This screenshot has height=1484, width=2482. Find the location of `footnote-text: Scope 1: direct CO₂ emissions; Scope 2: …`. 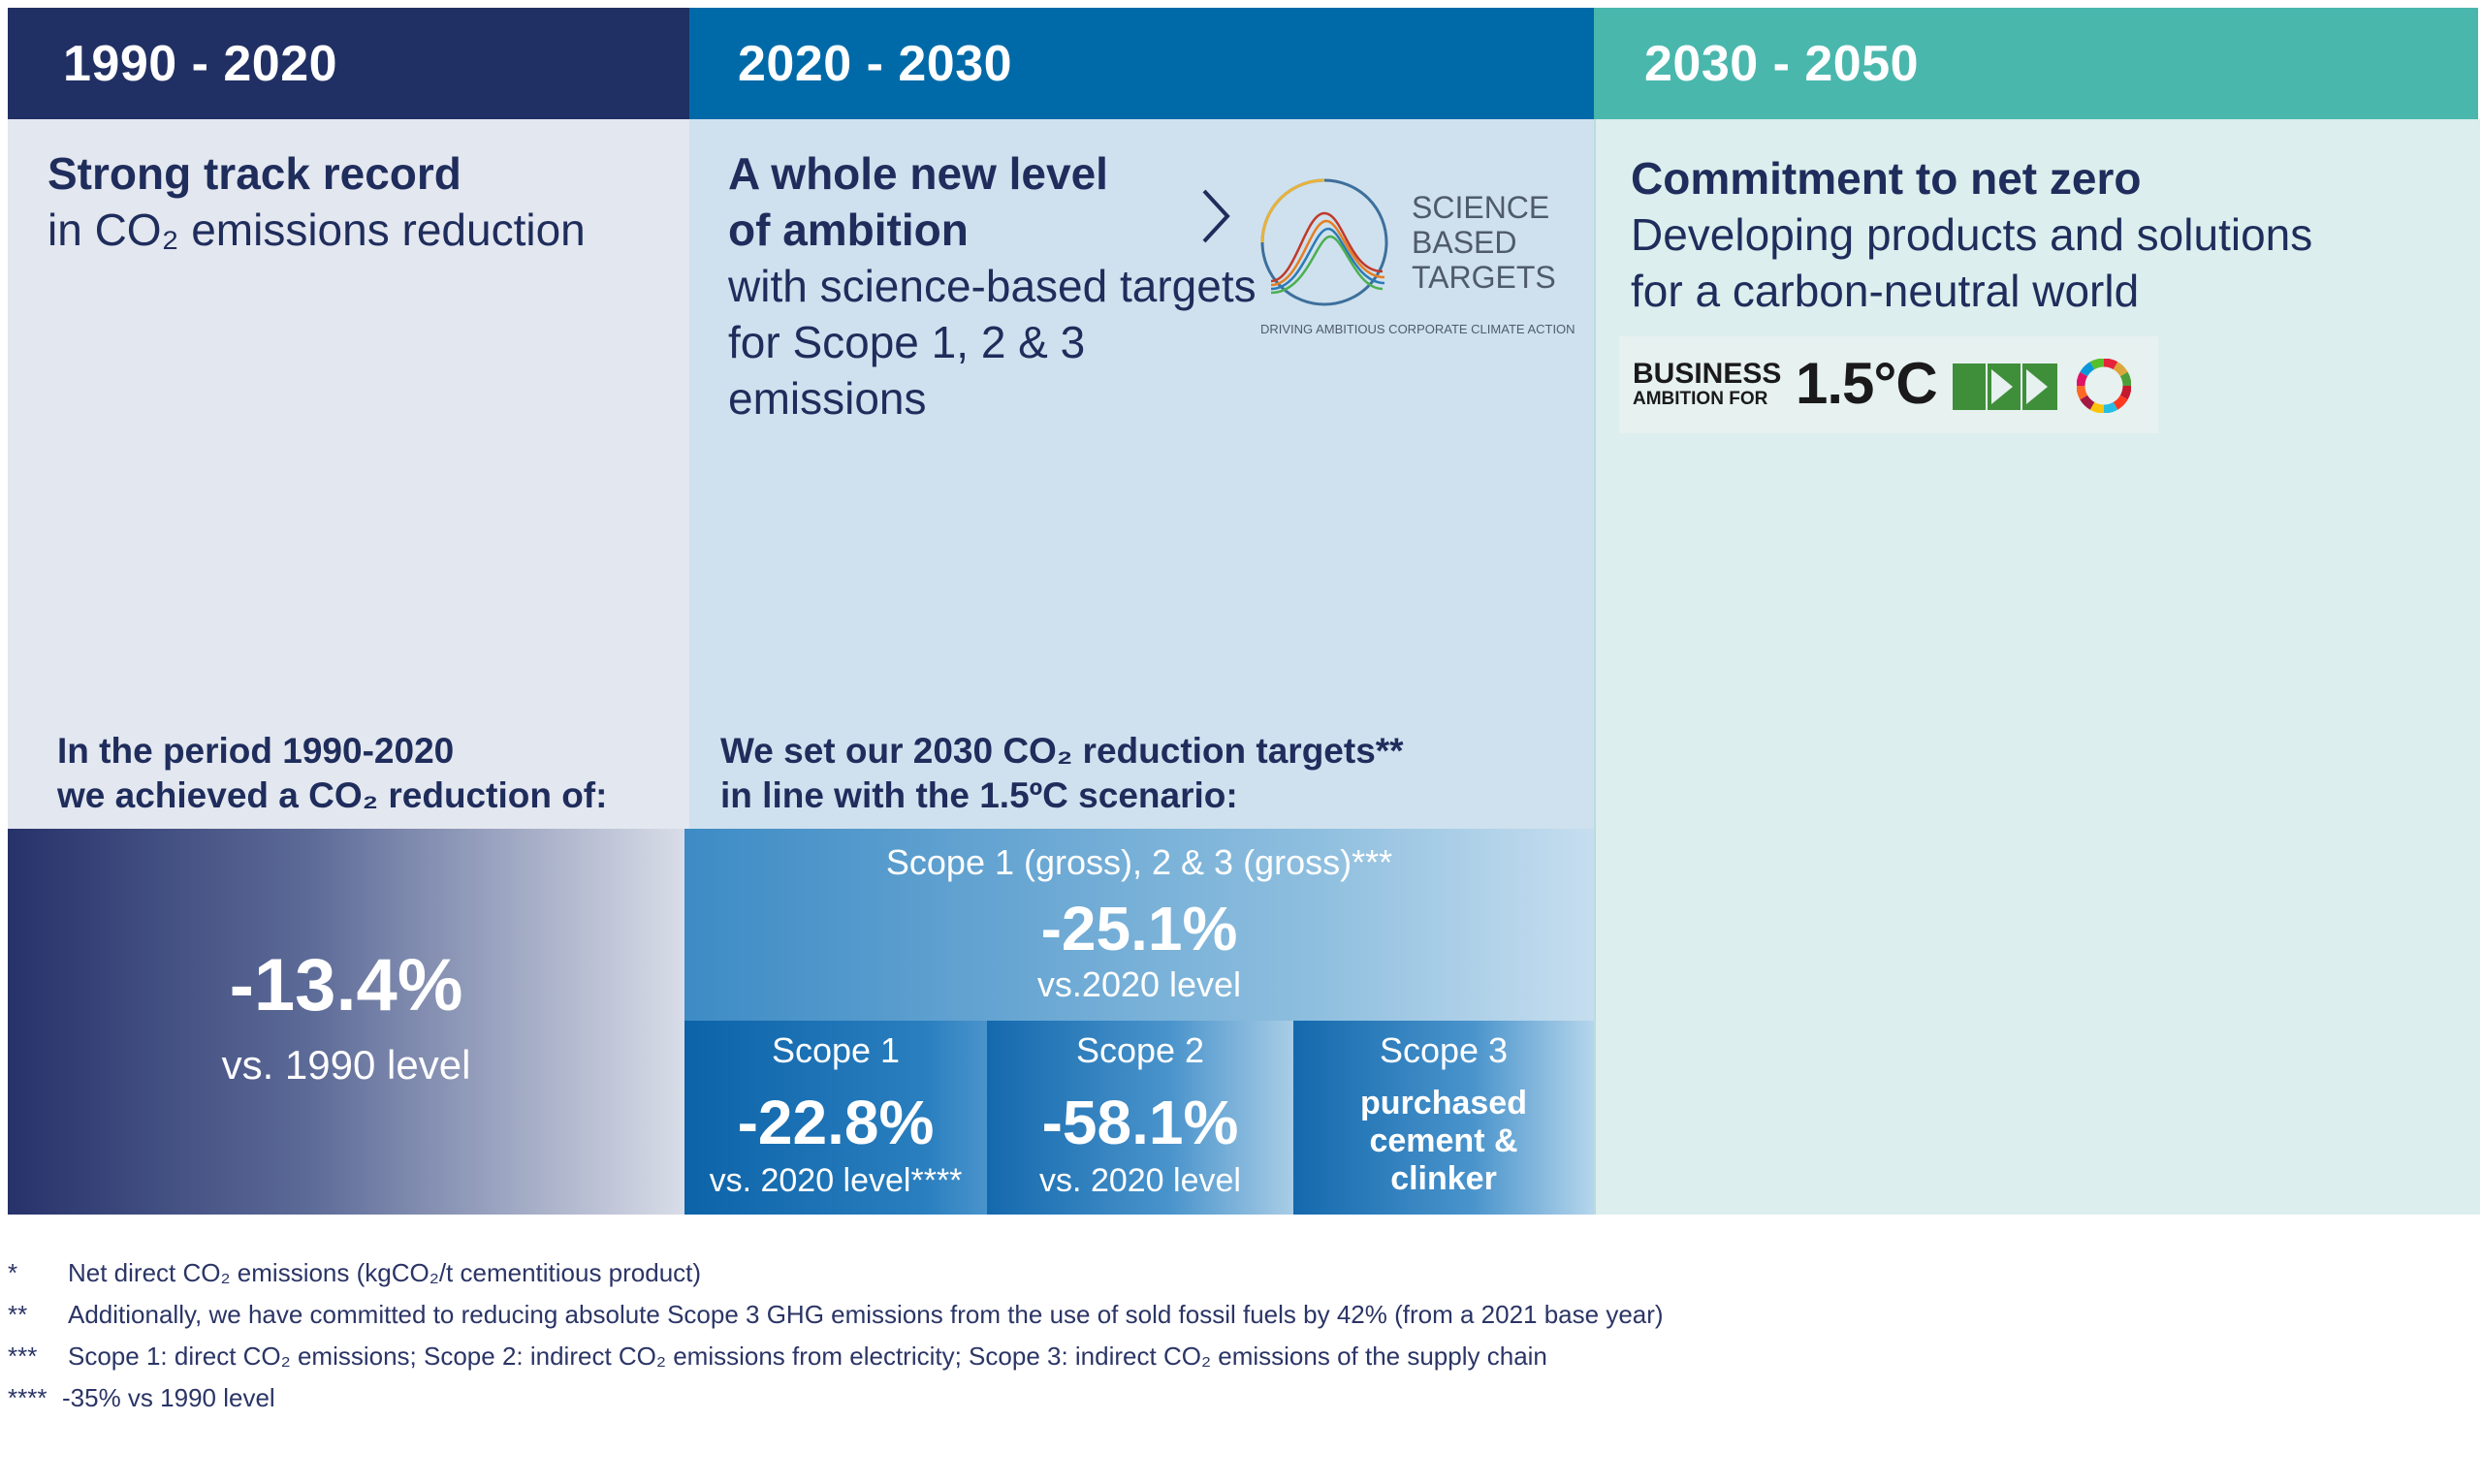

footnote-text: Scope 1: direct CO₂ emissions; Scope 2: … is located at coordinates (807, 1357).